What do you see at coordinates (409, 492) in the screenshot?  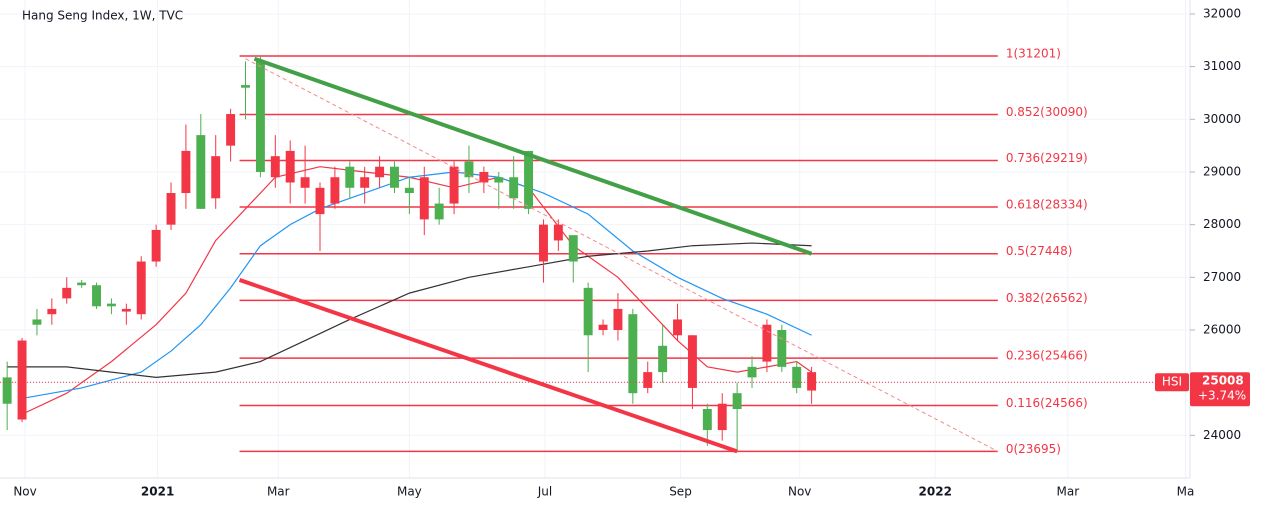 I see `x-tick-label: May` at bounding box center [409, 492].